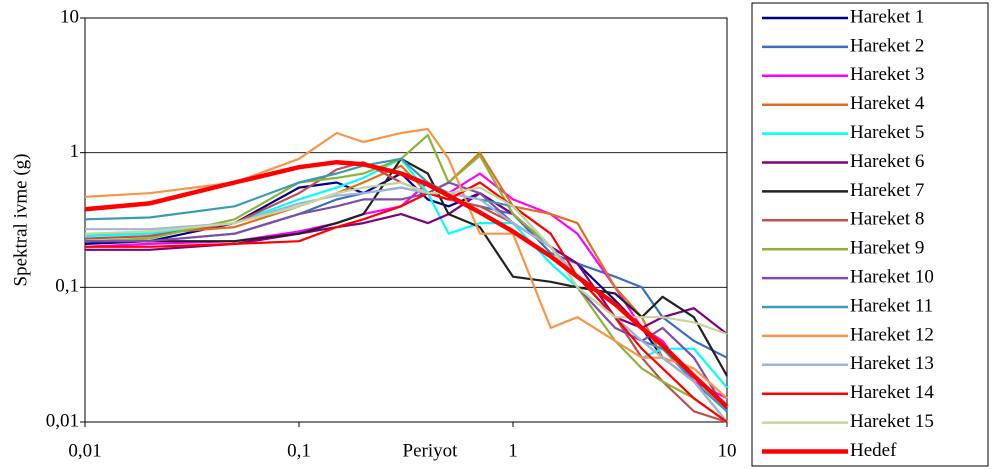  Describe the element at coordinates (887, 45) in the screenshot. I see `legend-label: Hareket 2` at that location.